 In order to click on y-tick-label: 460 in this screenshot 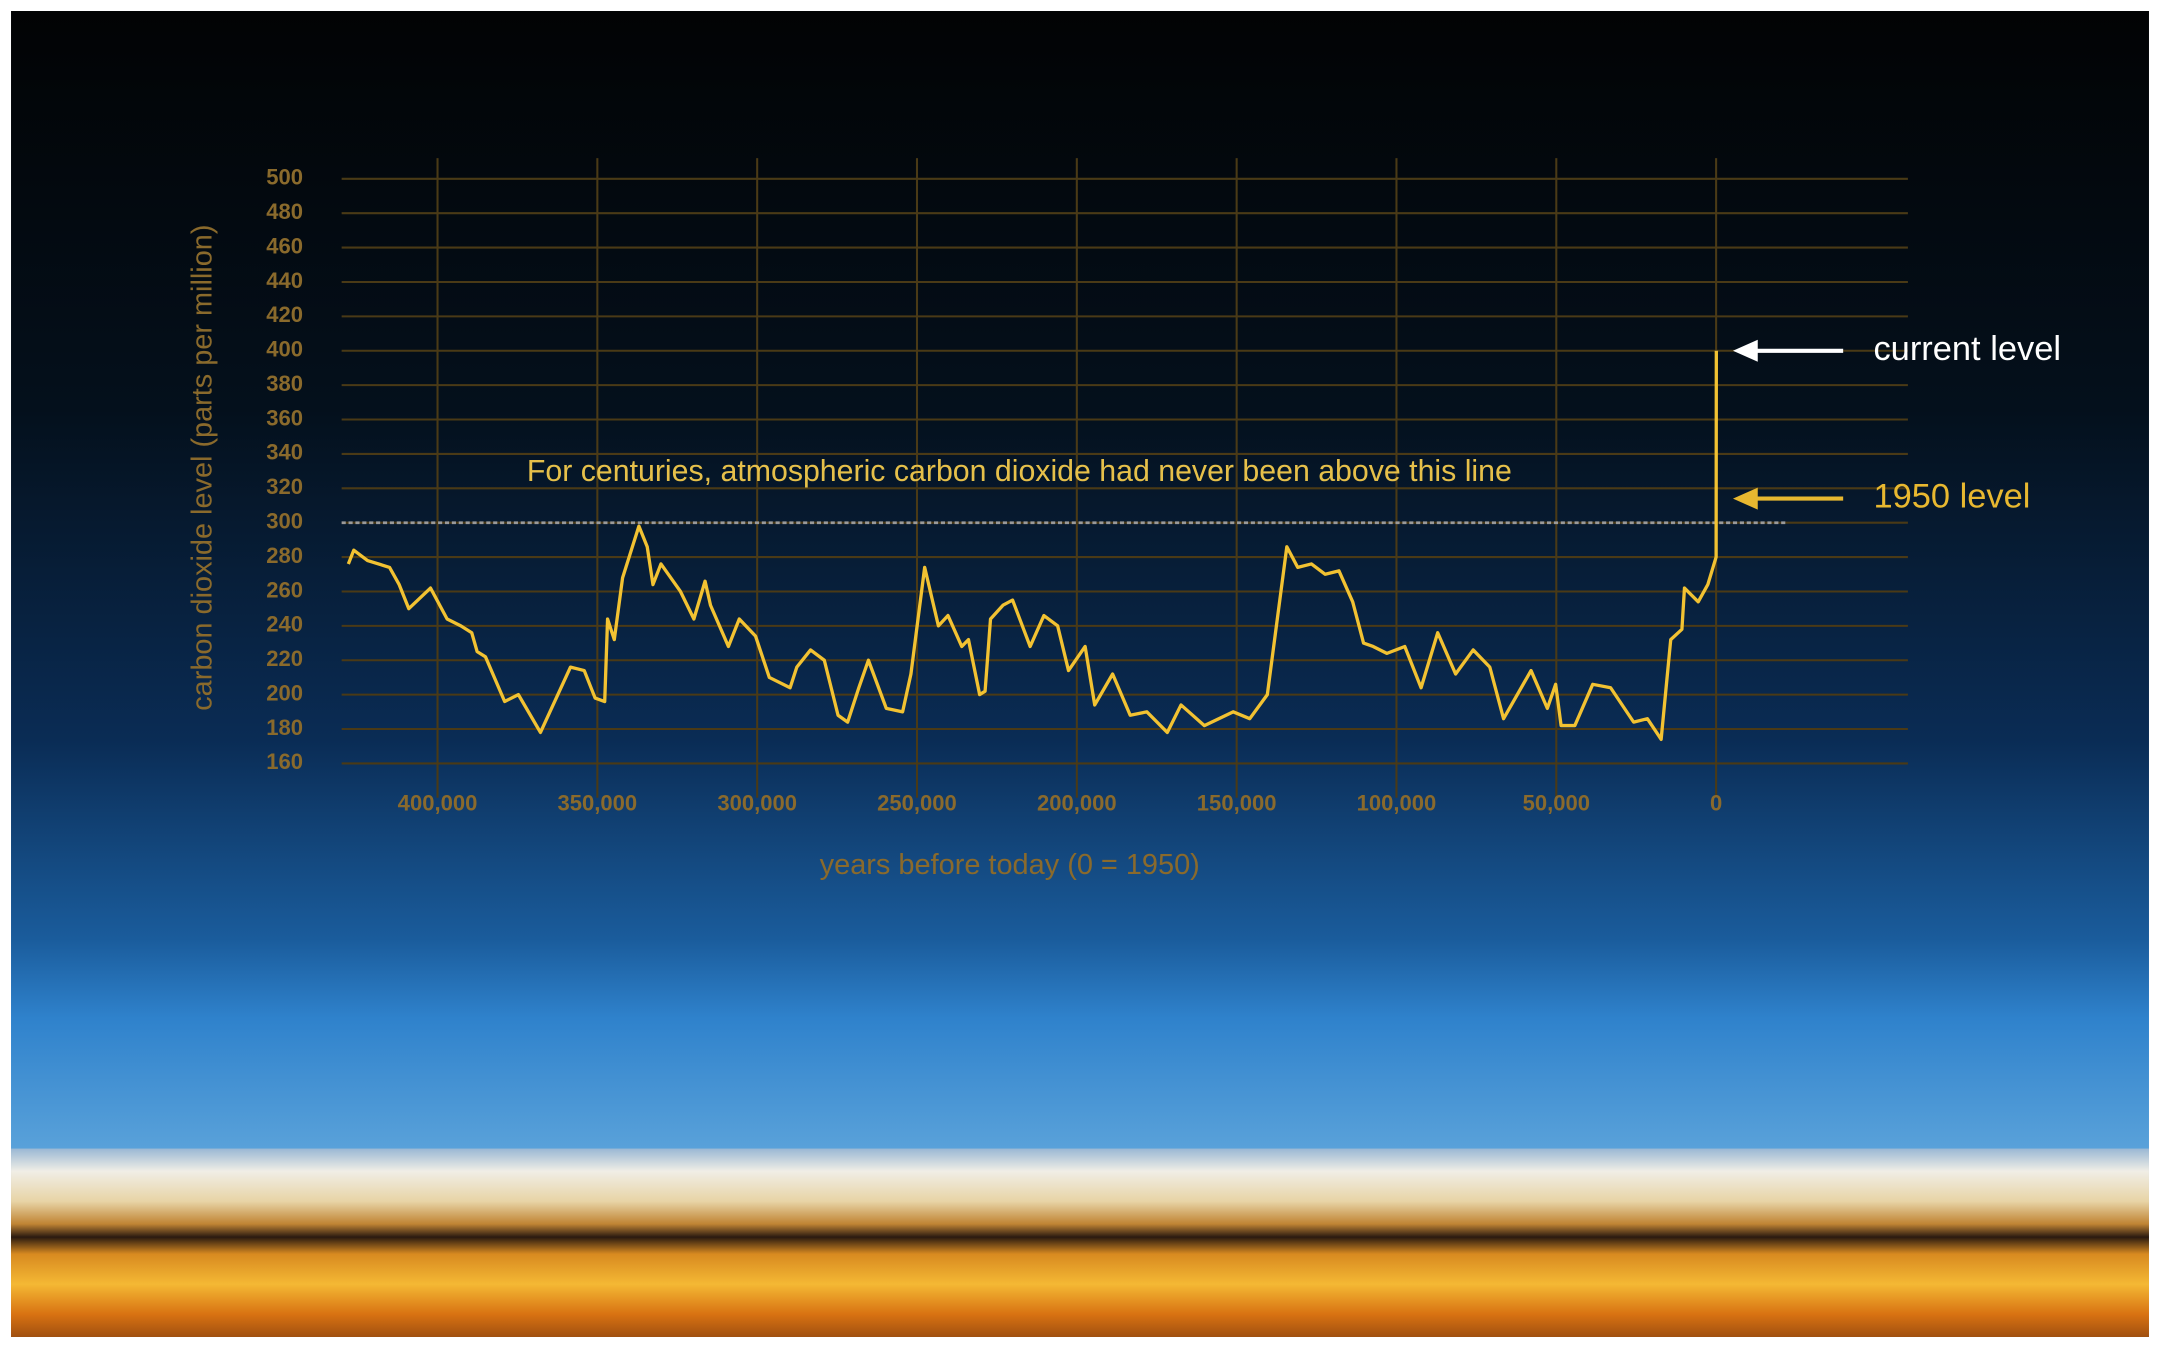, I will do `click(284, 245)`.